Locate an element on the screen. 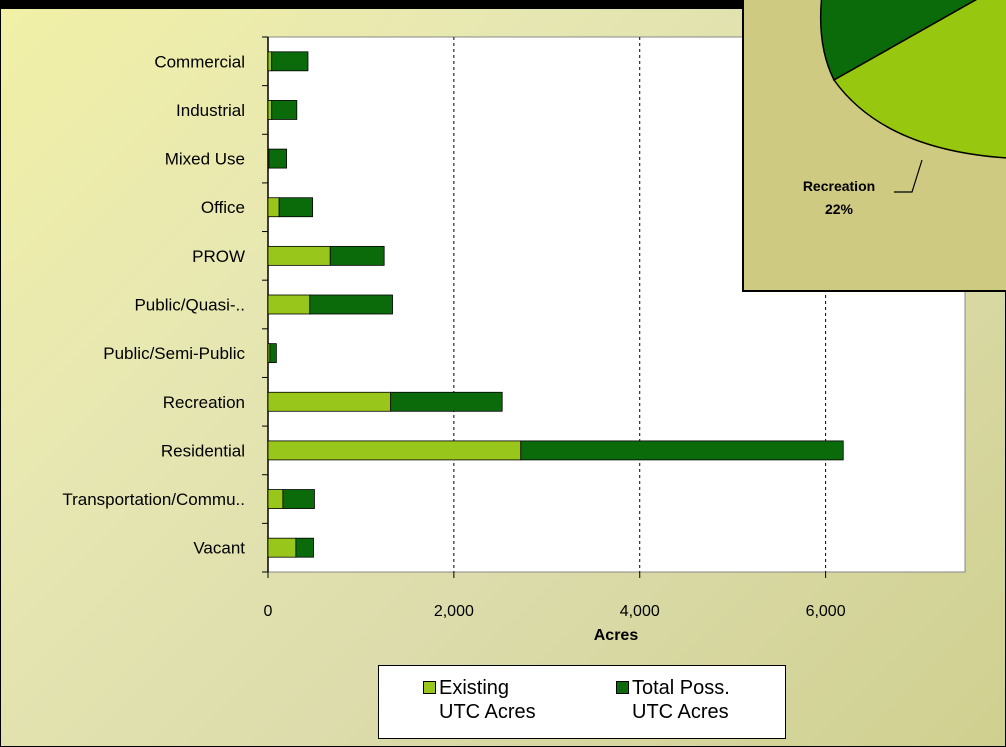  x-tick-label: 0 is located at coordinates (268, 611).